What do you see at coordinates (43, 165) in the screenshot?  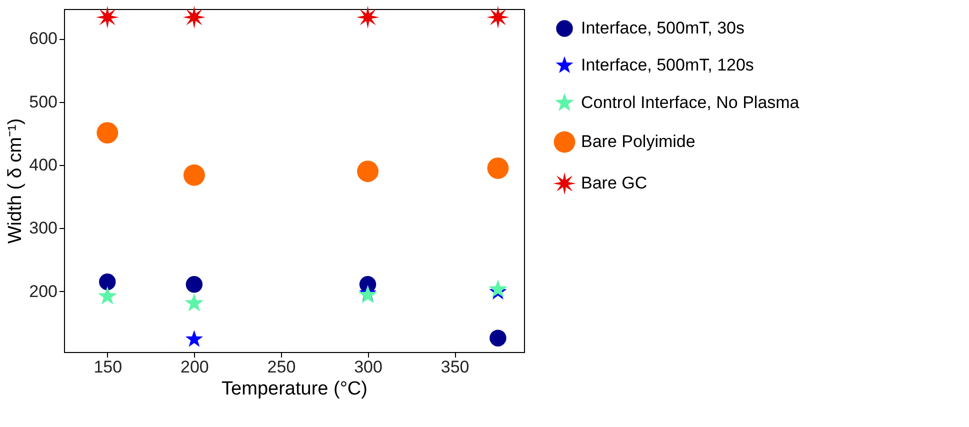 I see `y-tick-label: 400` at bounding box center [43, 165].